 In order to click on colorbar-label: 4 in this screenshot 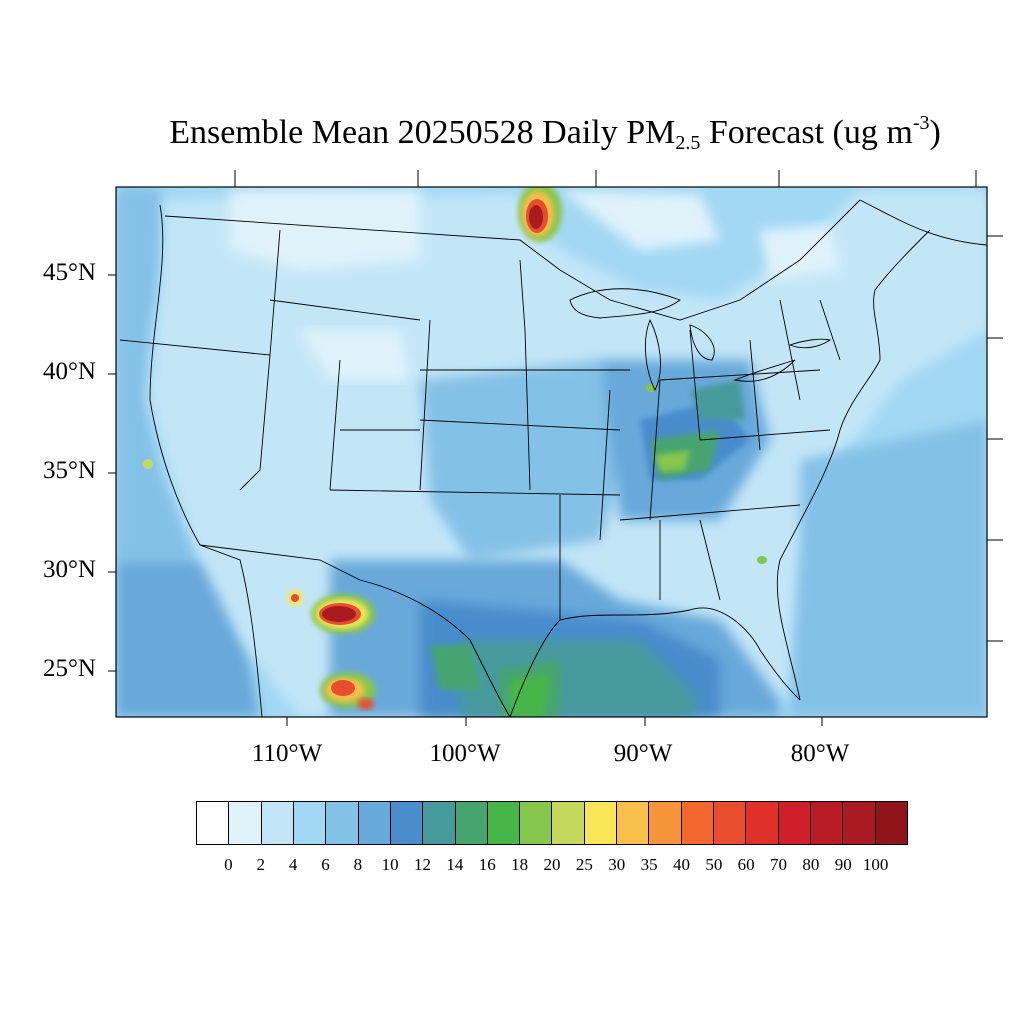, I will do `click(293, 864)`.